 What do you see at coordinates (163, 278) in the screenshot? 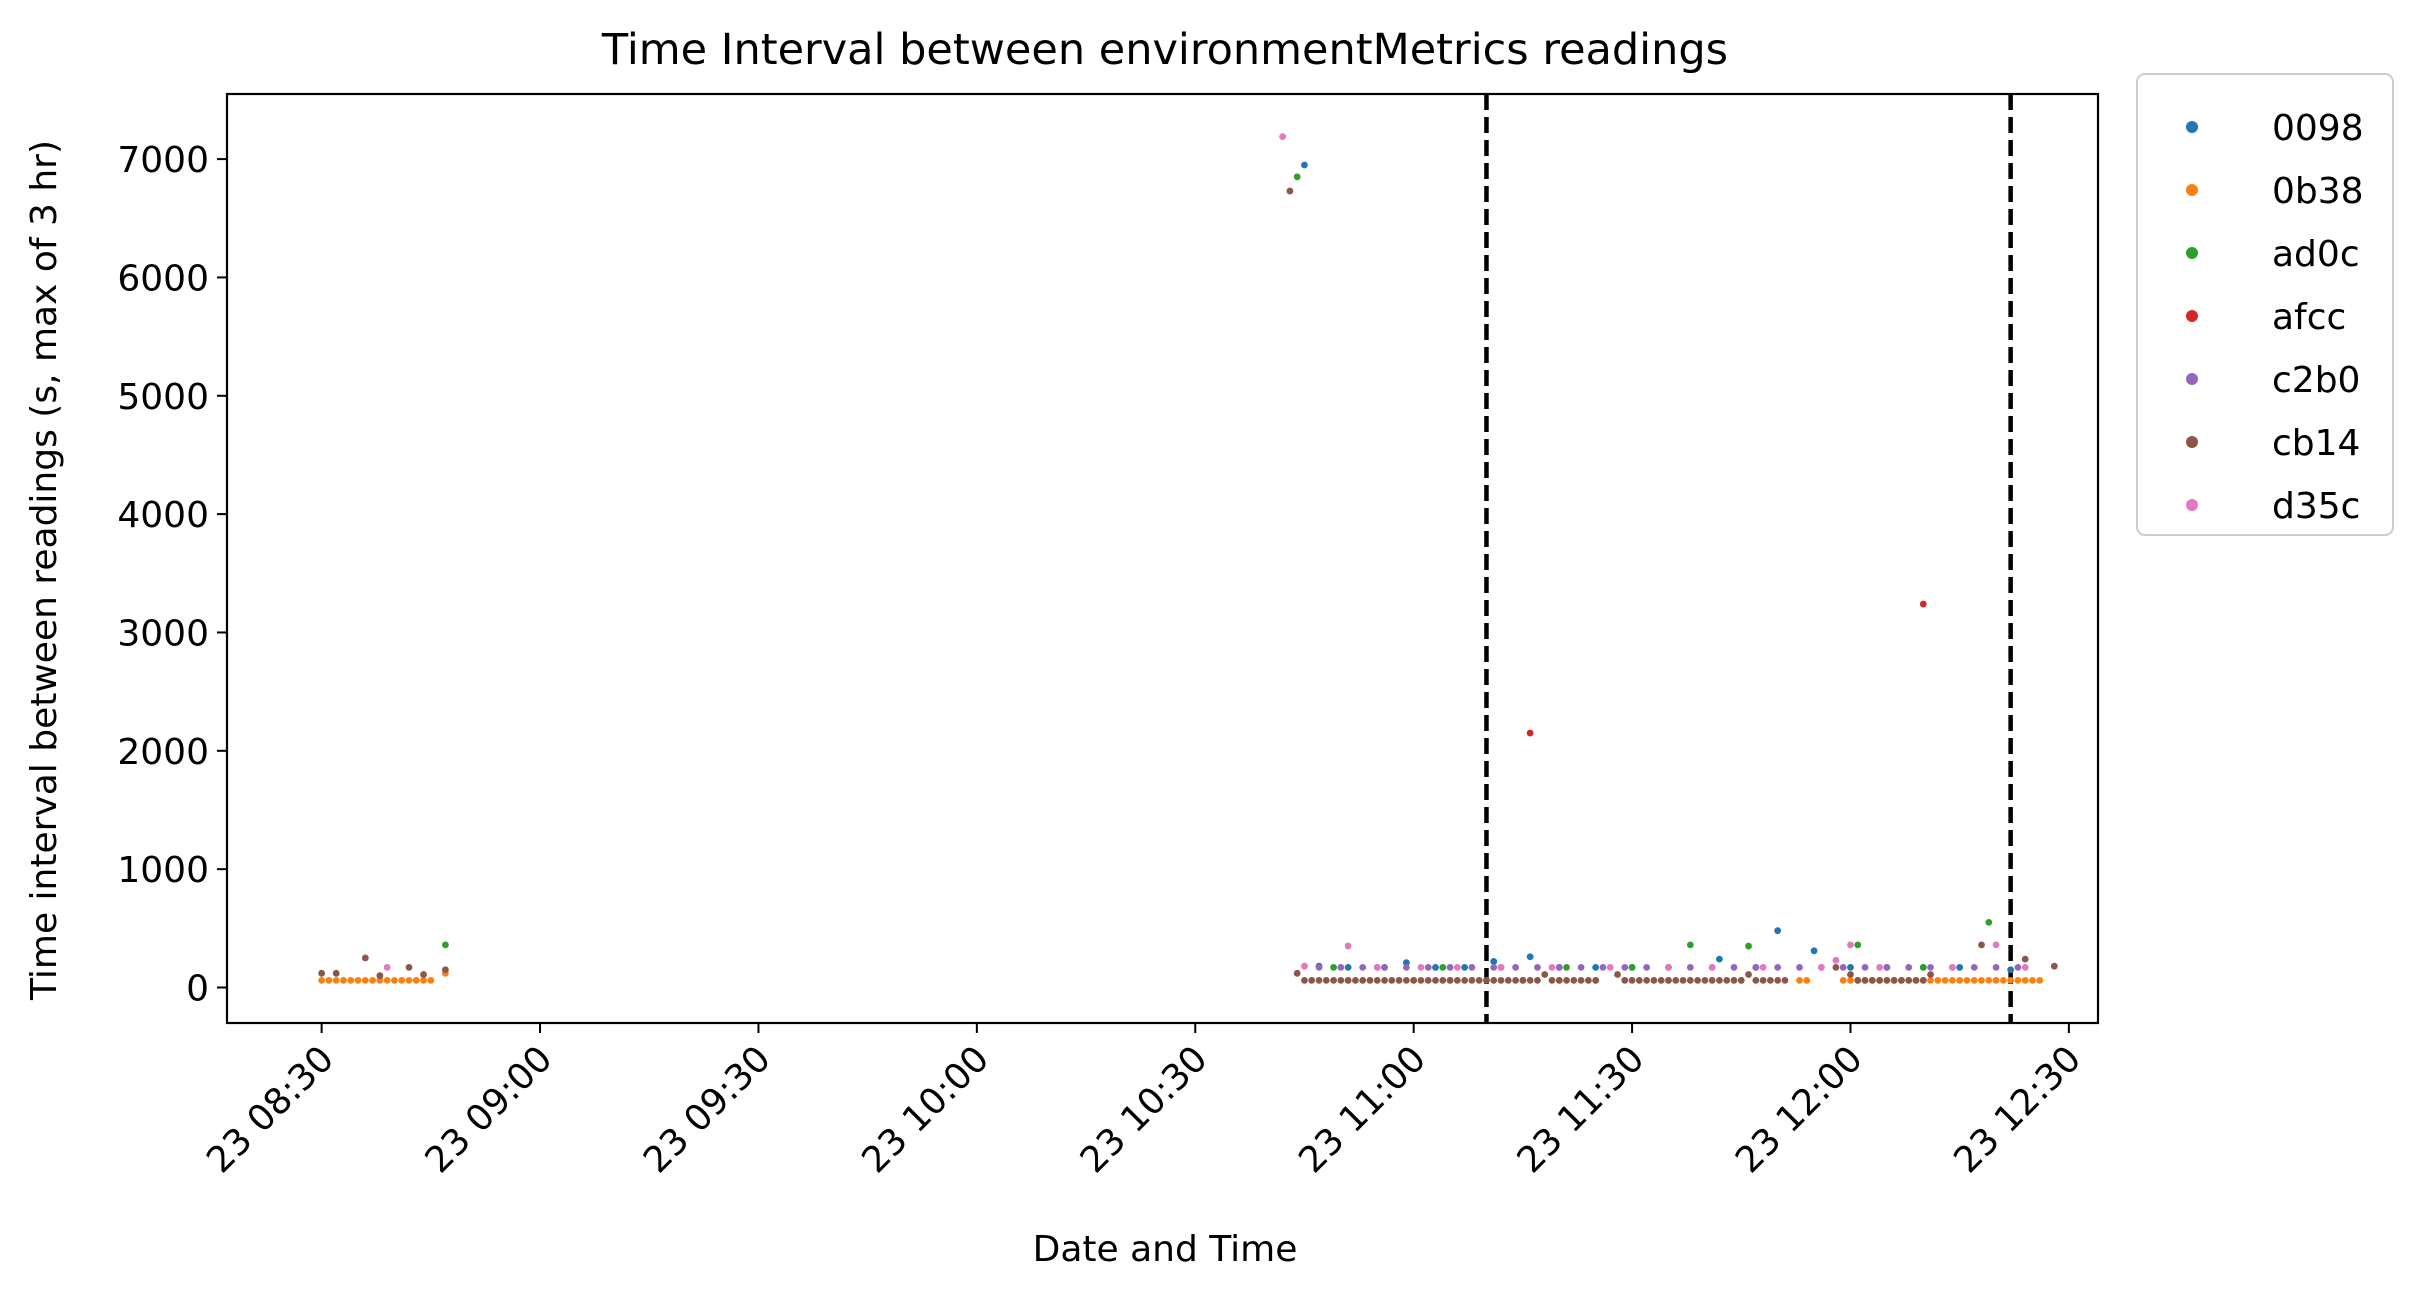
I see `y-tick-label: 6000` at bounding box center [163, 278].